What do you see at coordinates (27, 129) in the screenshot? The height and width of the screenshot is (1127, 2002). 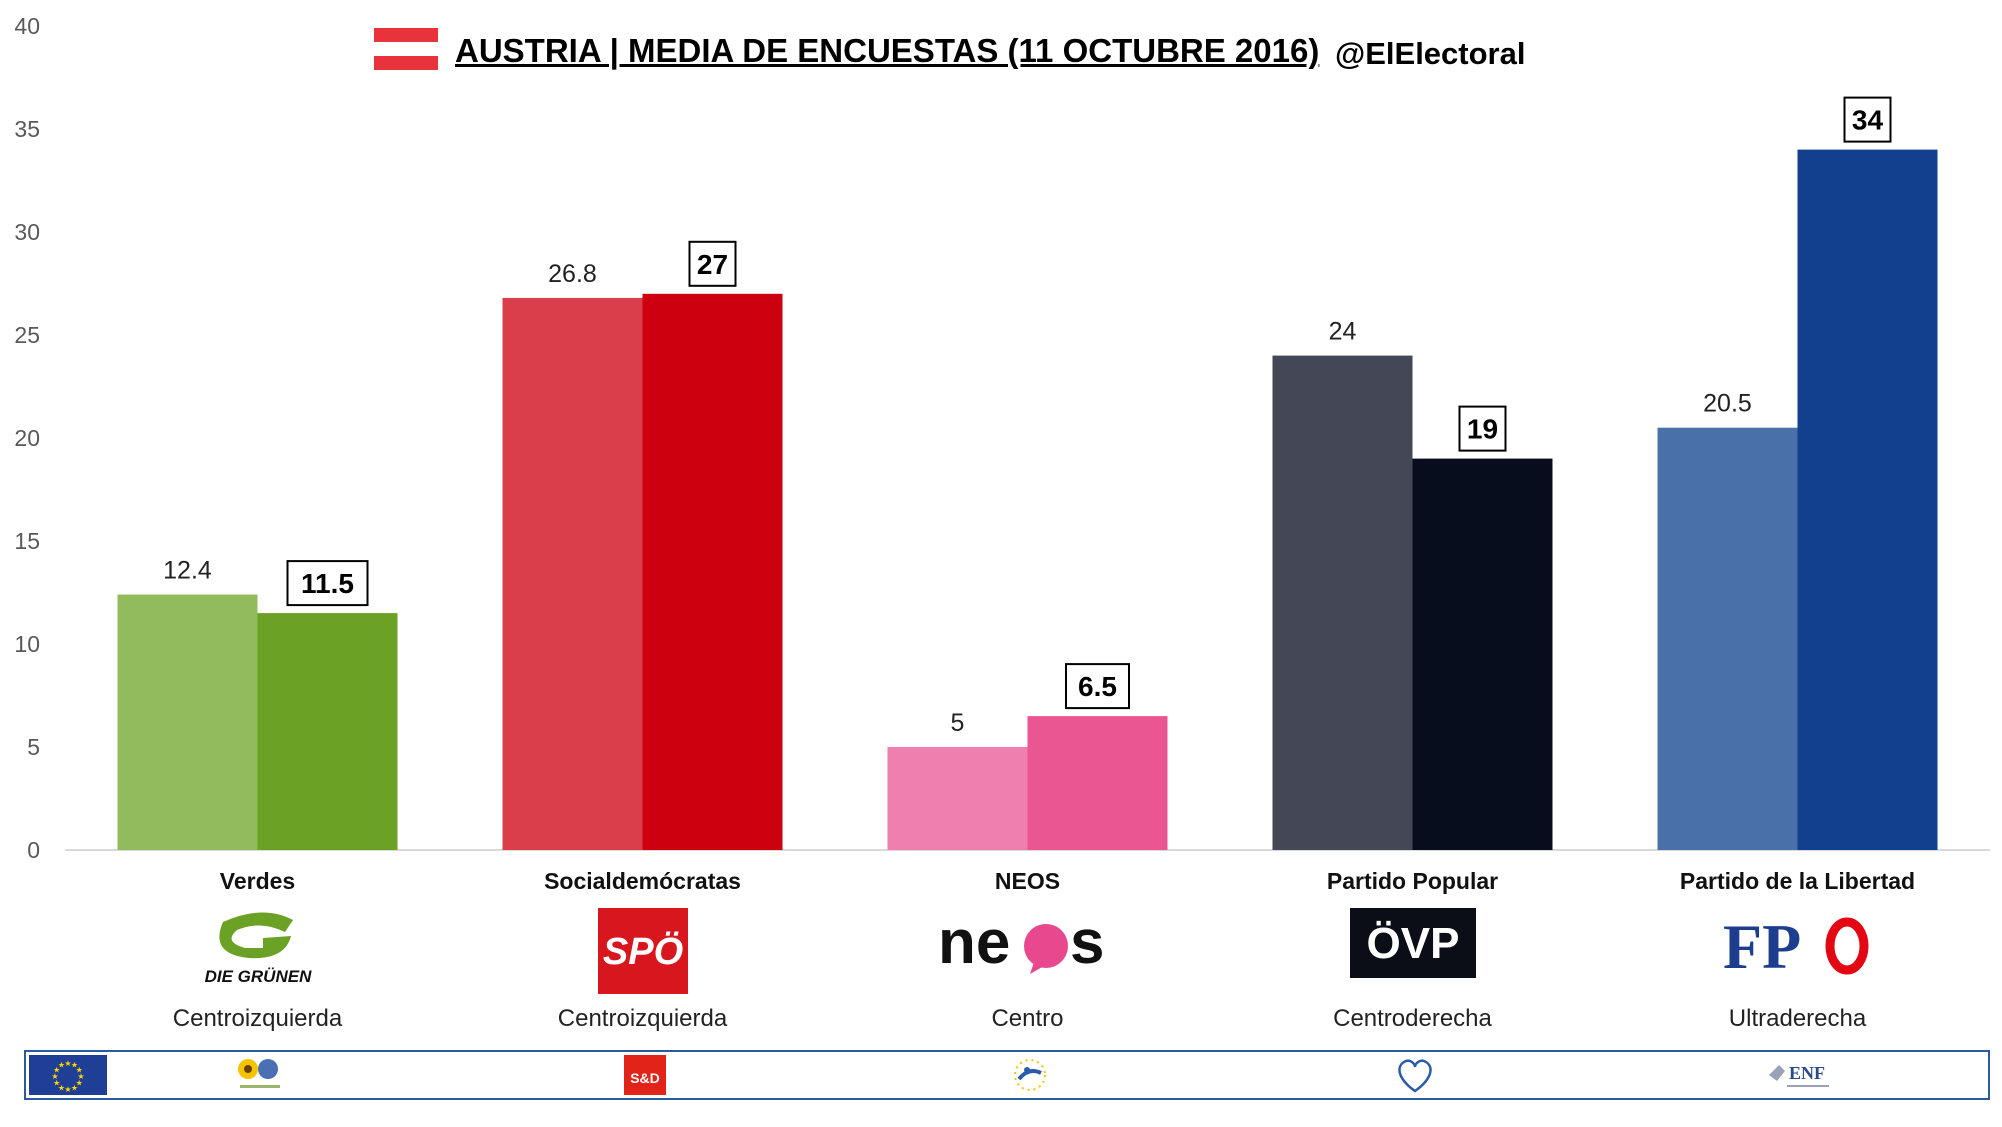 I see `y-tick-label: 35` at bounding box center [27, 129].